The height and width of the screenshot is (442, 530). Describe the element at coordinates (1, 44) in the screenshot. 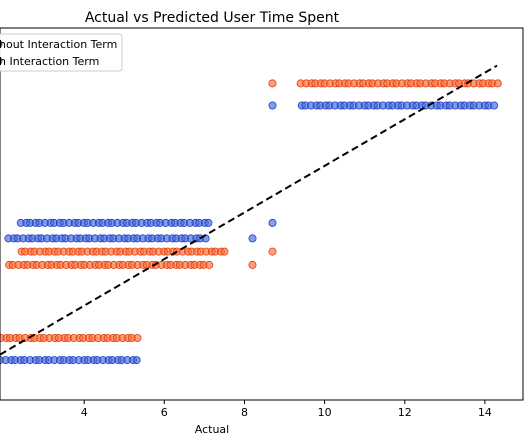

I see `legend-marker-series-a` at that location.